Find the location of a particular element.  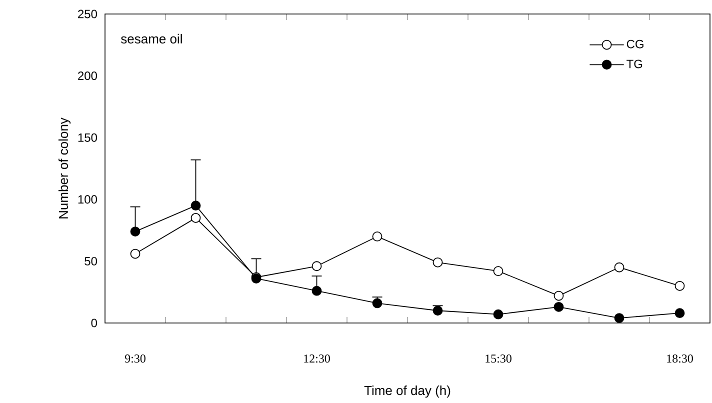

legend-label: TG is located at coordinates (634, 64).